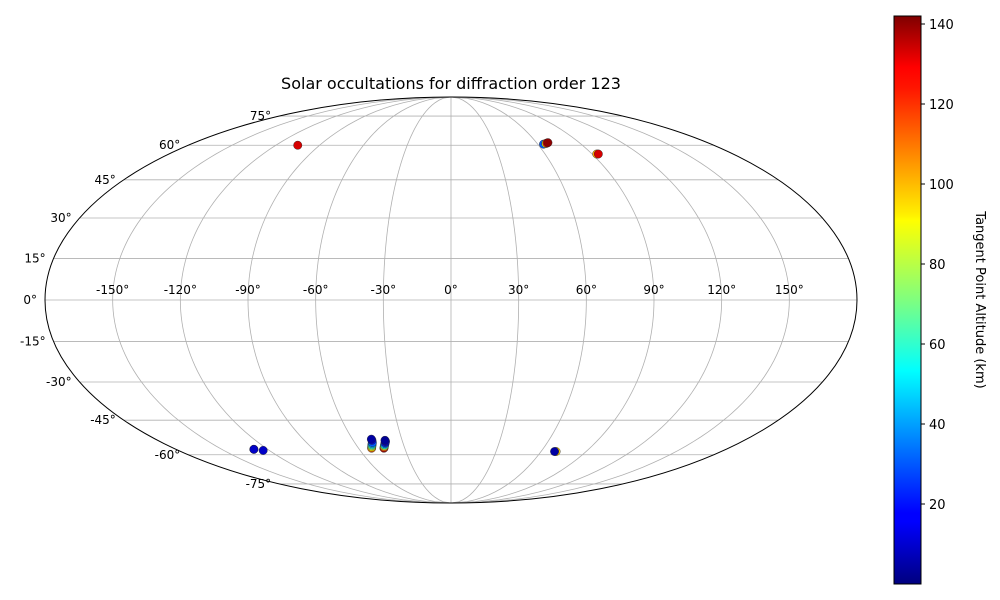 Image resolution: width=1000 pixels, height=600 pixels. I want to click on y-tick-label: -30°, so click(59, 382).